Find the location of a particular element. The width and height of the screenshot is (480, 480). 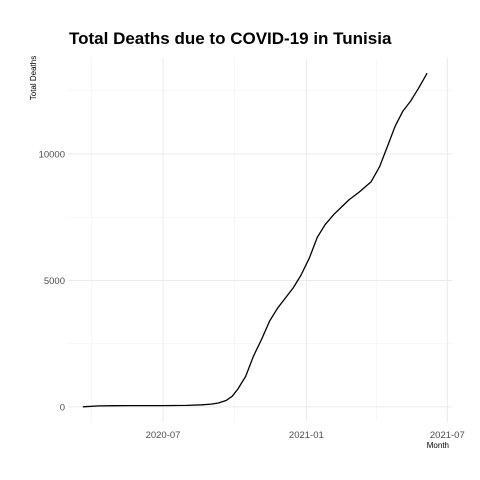

x-tick-label: 2021-07 is located at coordinates (447, 435).